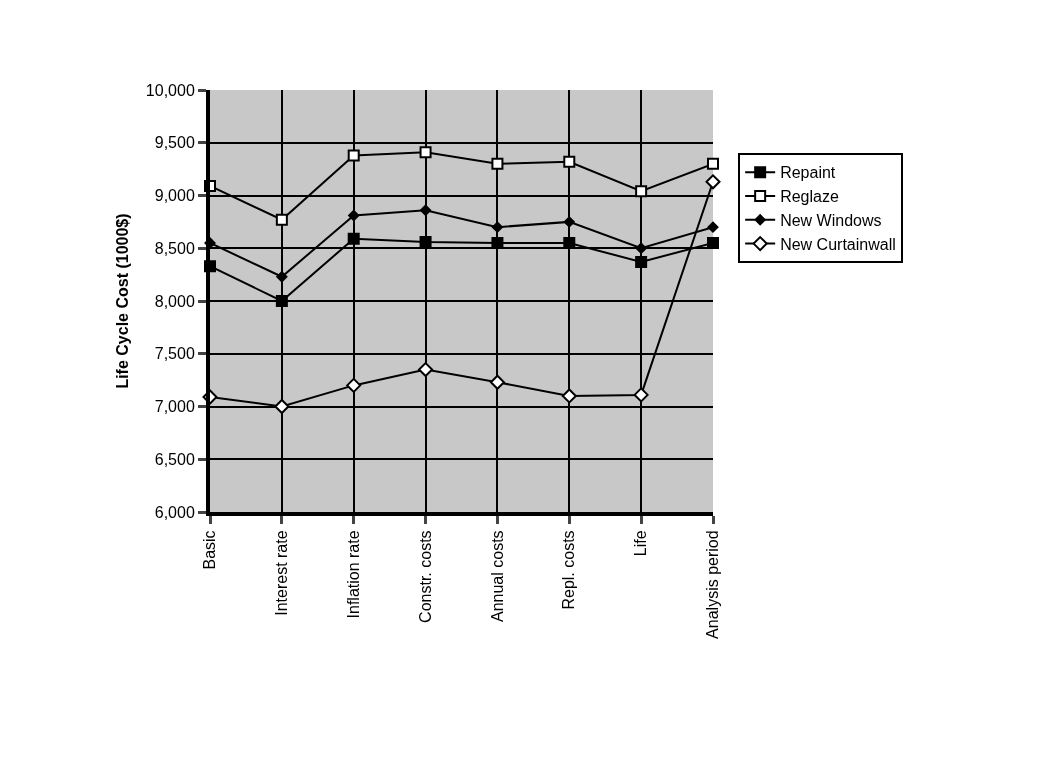 The height and width of the screenshot is (757, 1053). I want to click on x-tick-label: Interest rate, so click(282, 573).